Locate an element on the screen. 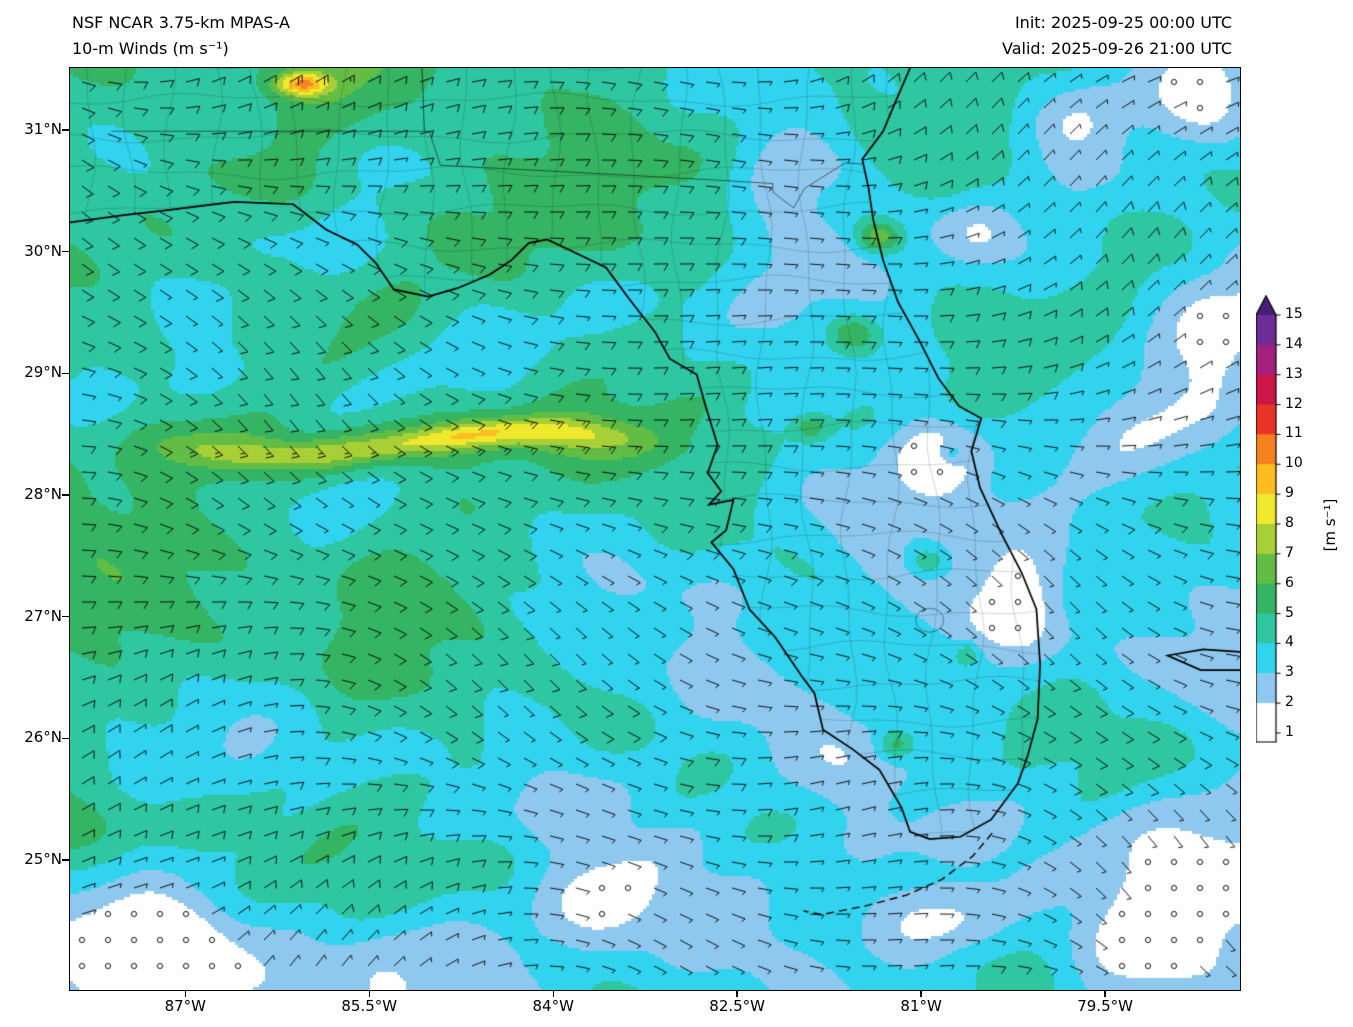  lon-tick-label: 79.5°W is located at coordinates (1105, 1006).